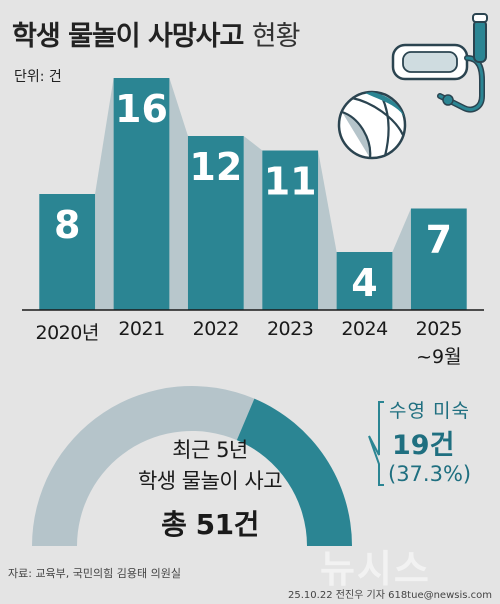 The width and height of the screenshot is (500, 604). What do you see at coordinates (390, 595) in the screenshot?
I see `credit-line: 25.10.22 전진우 기자 618tue@newsis.com` at bounding box center [390, 595].